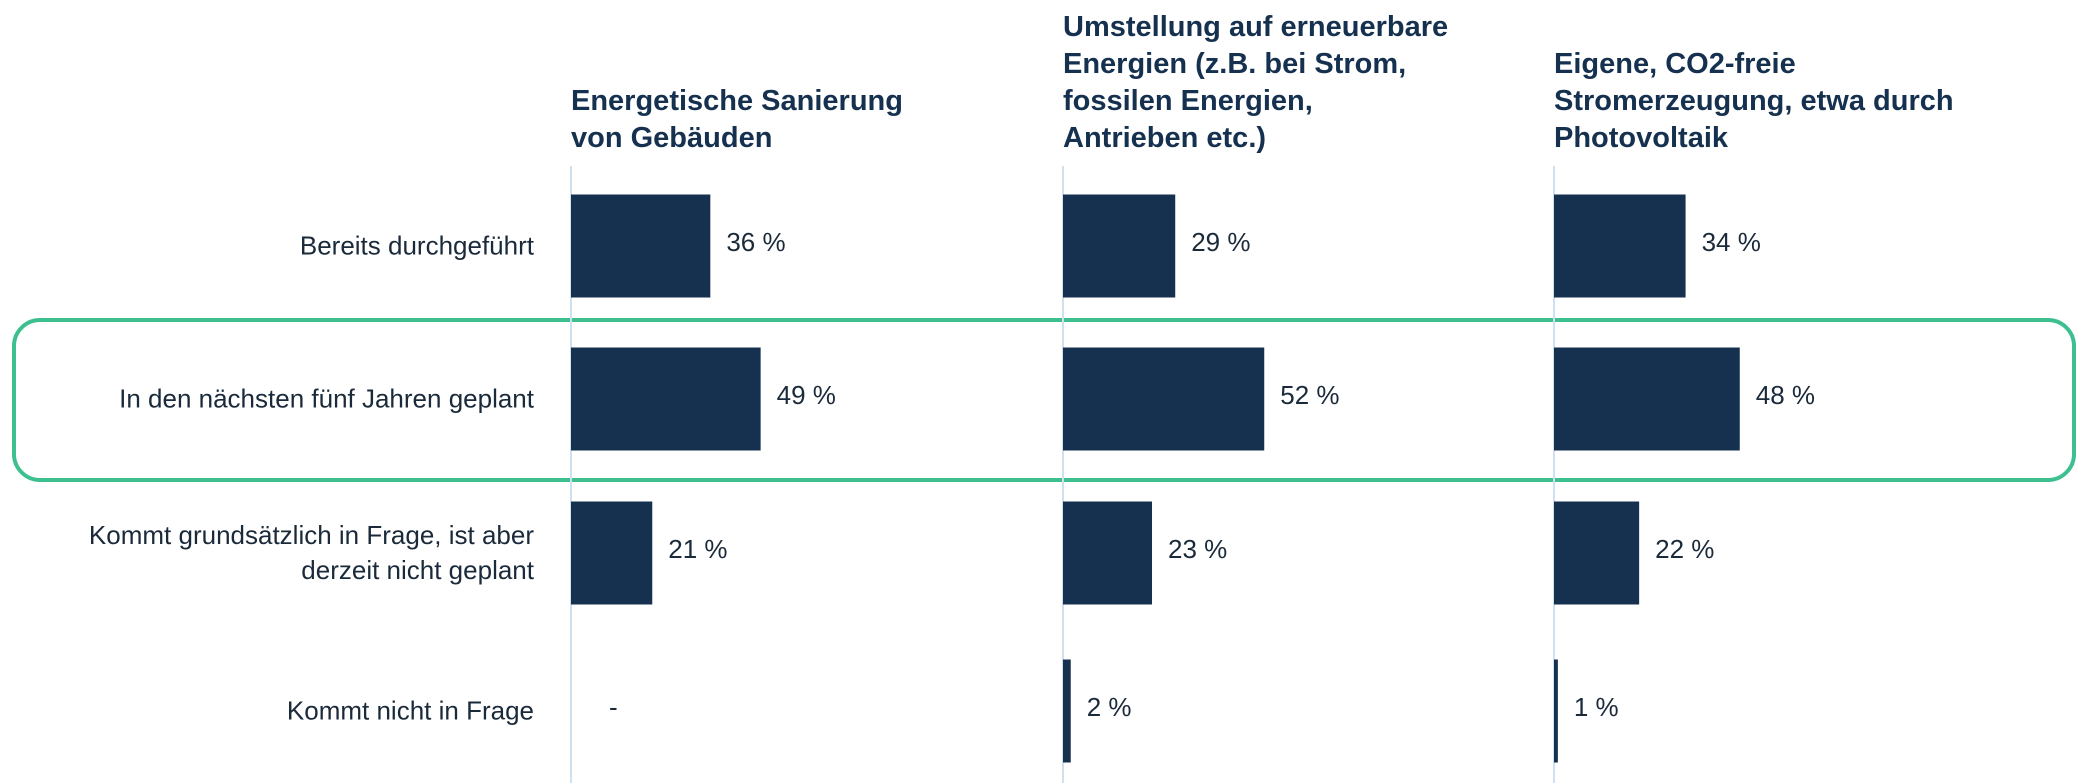 This screenshot has height=783, width=2078. What do you see at coordinates (1220, 242) in the screenshot?
I see `value-label: 29 %` at bounding box center [1220, 242].